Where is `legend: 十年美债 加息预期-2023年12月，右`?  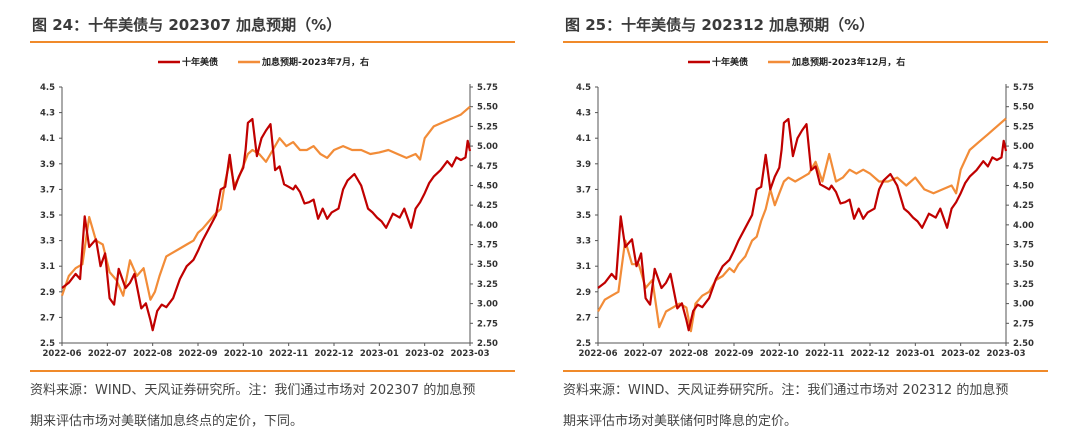
legend: 十年美债 加息预期-2023年12月，右 is located at coordinates (796, 62).